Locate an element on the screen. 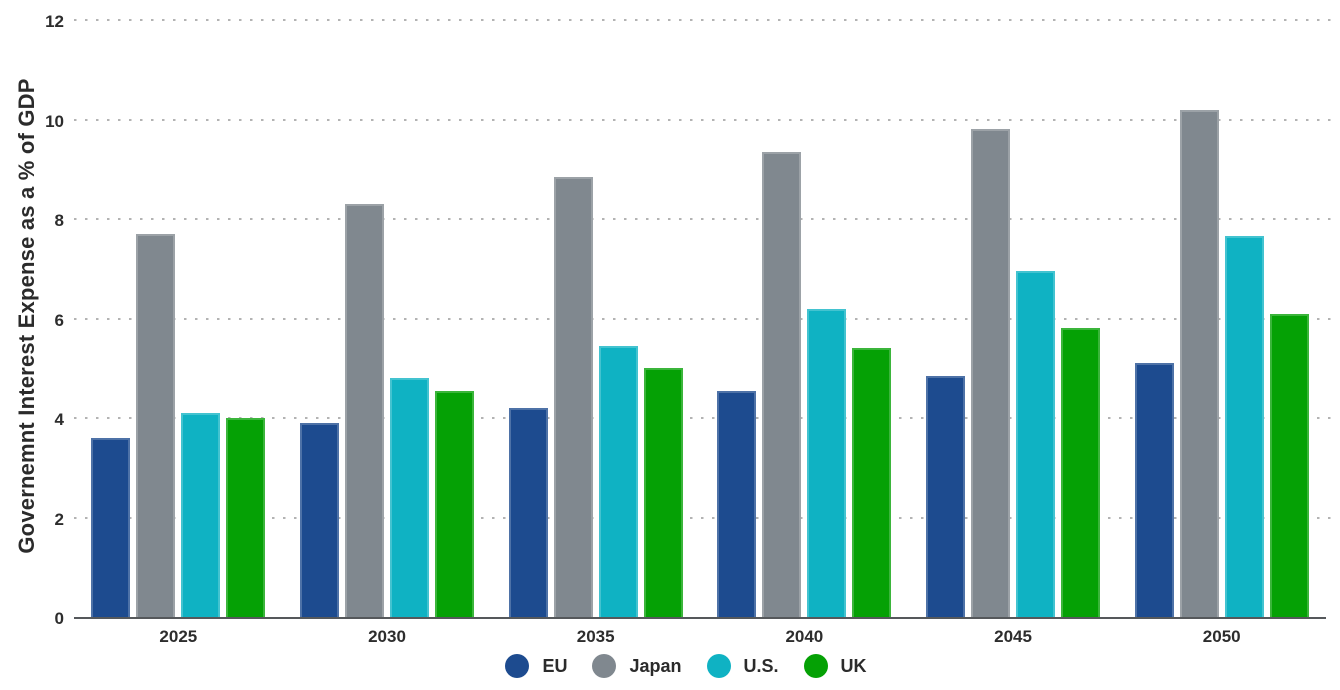 This screenshot has width=1340, height=690. bar-uk-2030 is located at coordinates (454, 504).